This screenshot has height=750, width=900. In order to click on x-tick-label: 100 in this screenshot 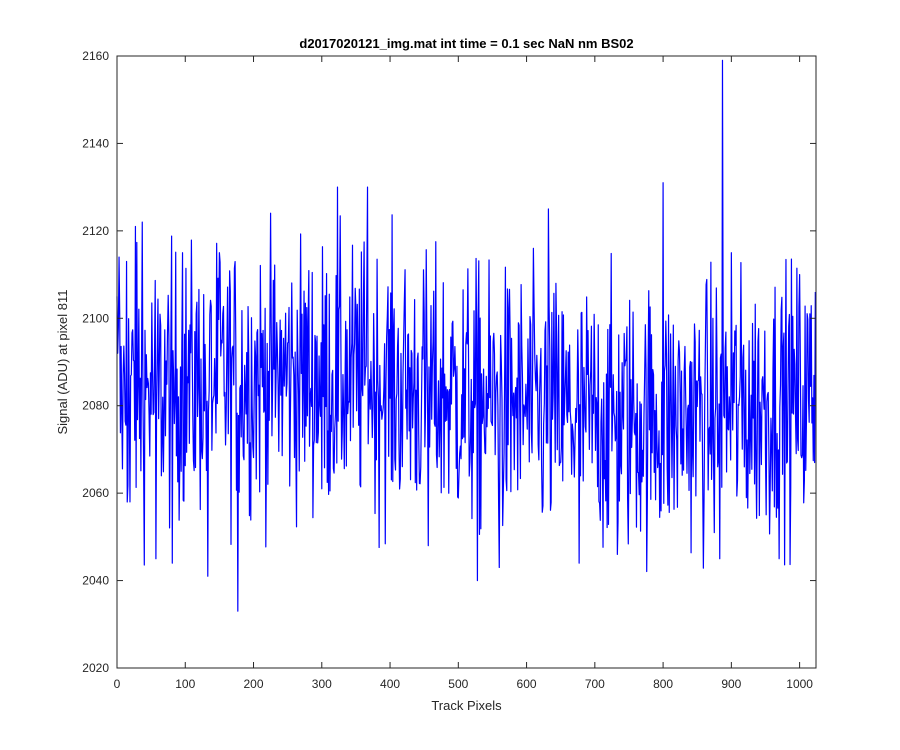, I will do `click(185, 684)`.